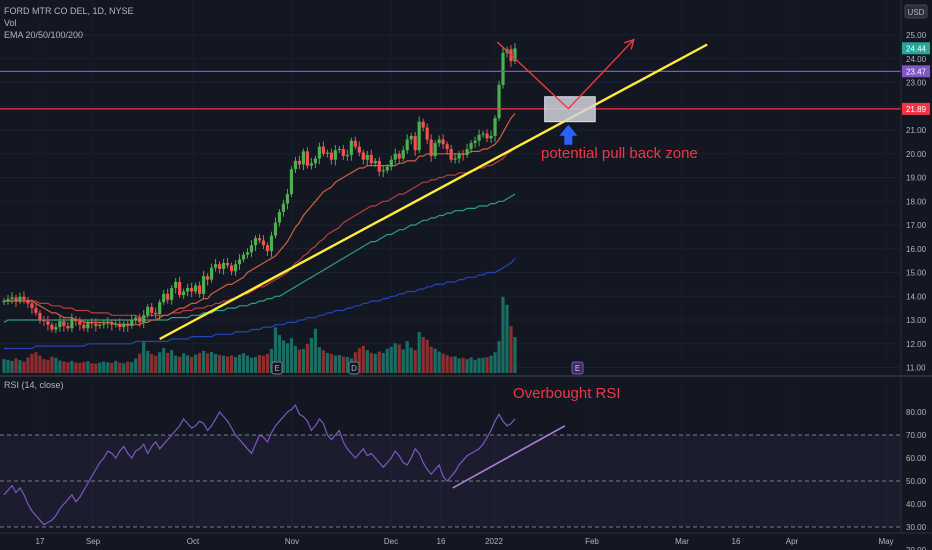 Image resolution: width=932 pixels, height=550 pixels. I want to click on time-tick-label: 2022, so click(494, 541).